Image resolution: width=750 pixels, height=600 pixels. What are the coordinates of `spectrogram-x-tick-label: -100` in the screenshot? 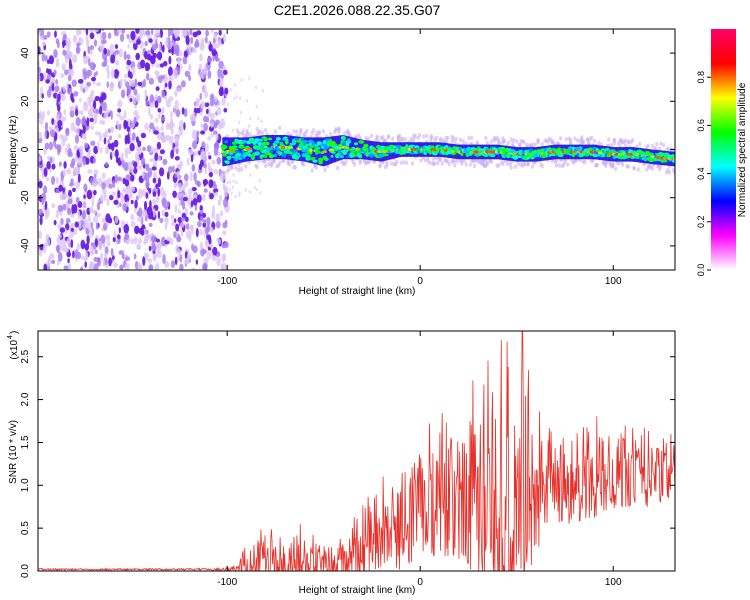 It's located at (227, 281).